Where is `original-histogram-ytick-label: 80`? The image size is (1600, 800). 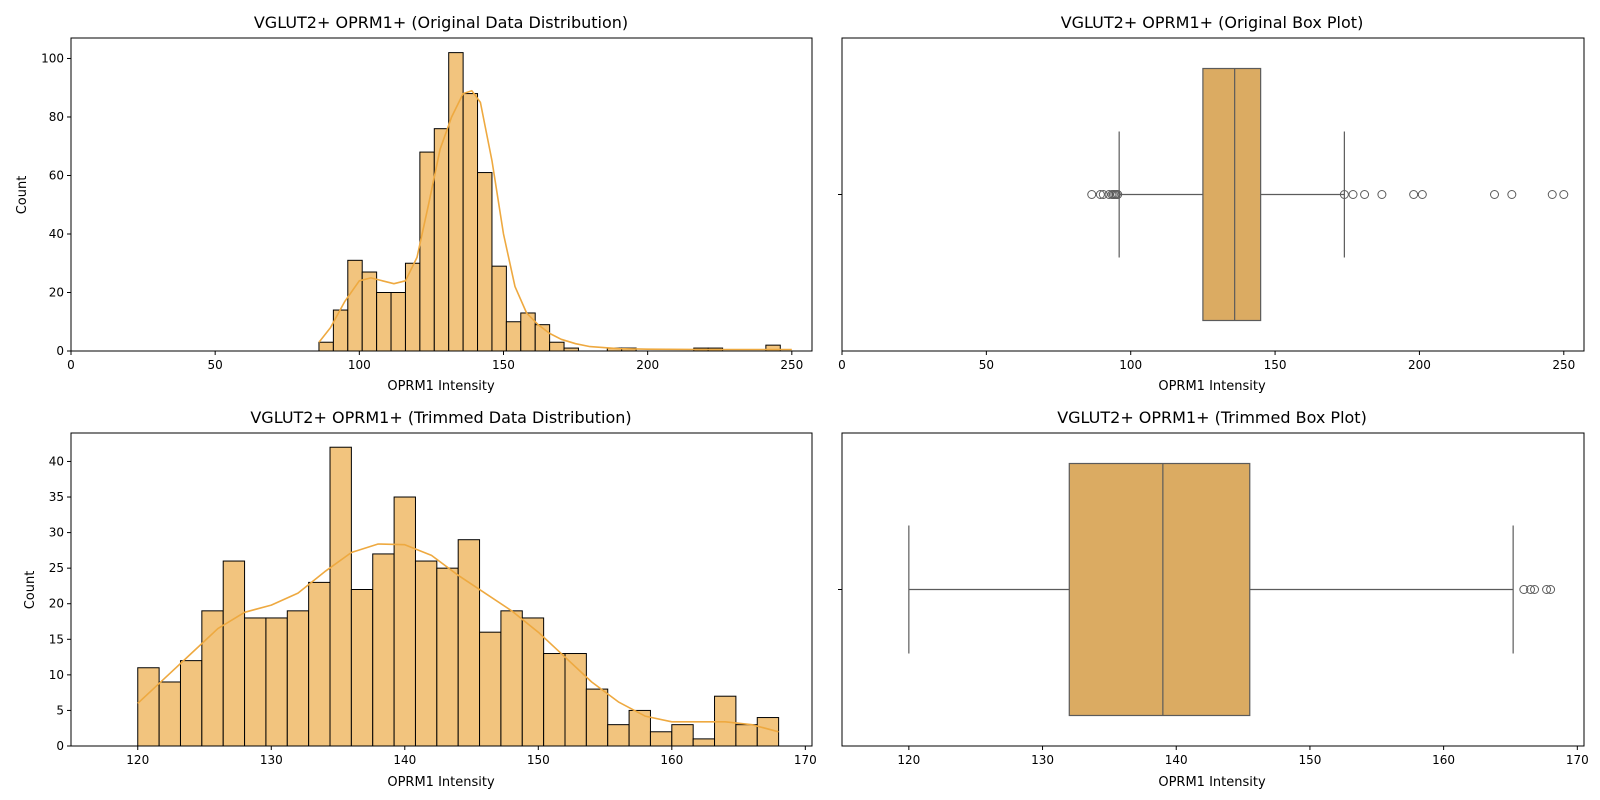 original-histogram-ytick-label: 80 is located at coordinates (56, 117).